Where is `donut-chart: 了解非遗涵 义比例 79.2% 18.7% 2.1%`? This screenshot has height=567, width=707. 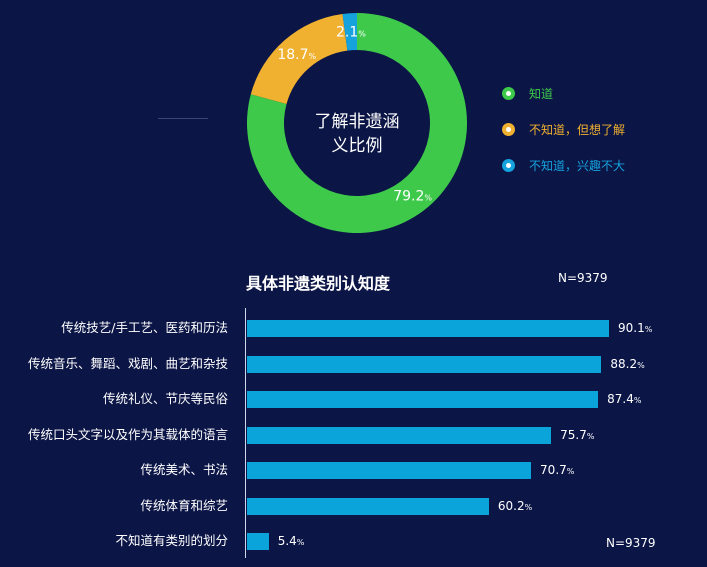
donut-chart: 了解非遗涵 义比例 79.2% 18.7% 2.1% is located at coordinates (356, 123).